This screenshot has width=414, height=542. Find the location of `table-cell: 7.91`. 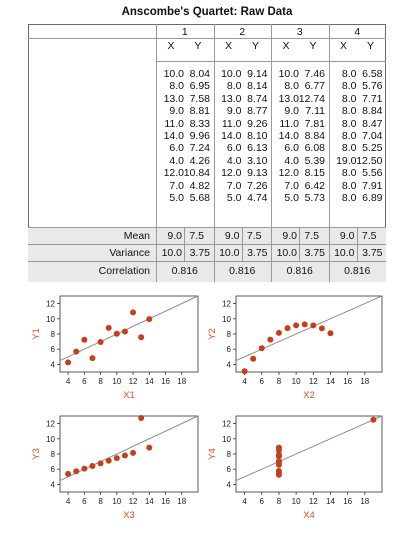

table-cell: 7.91 is located at coordinates (372, 185).